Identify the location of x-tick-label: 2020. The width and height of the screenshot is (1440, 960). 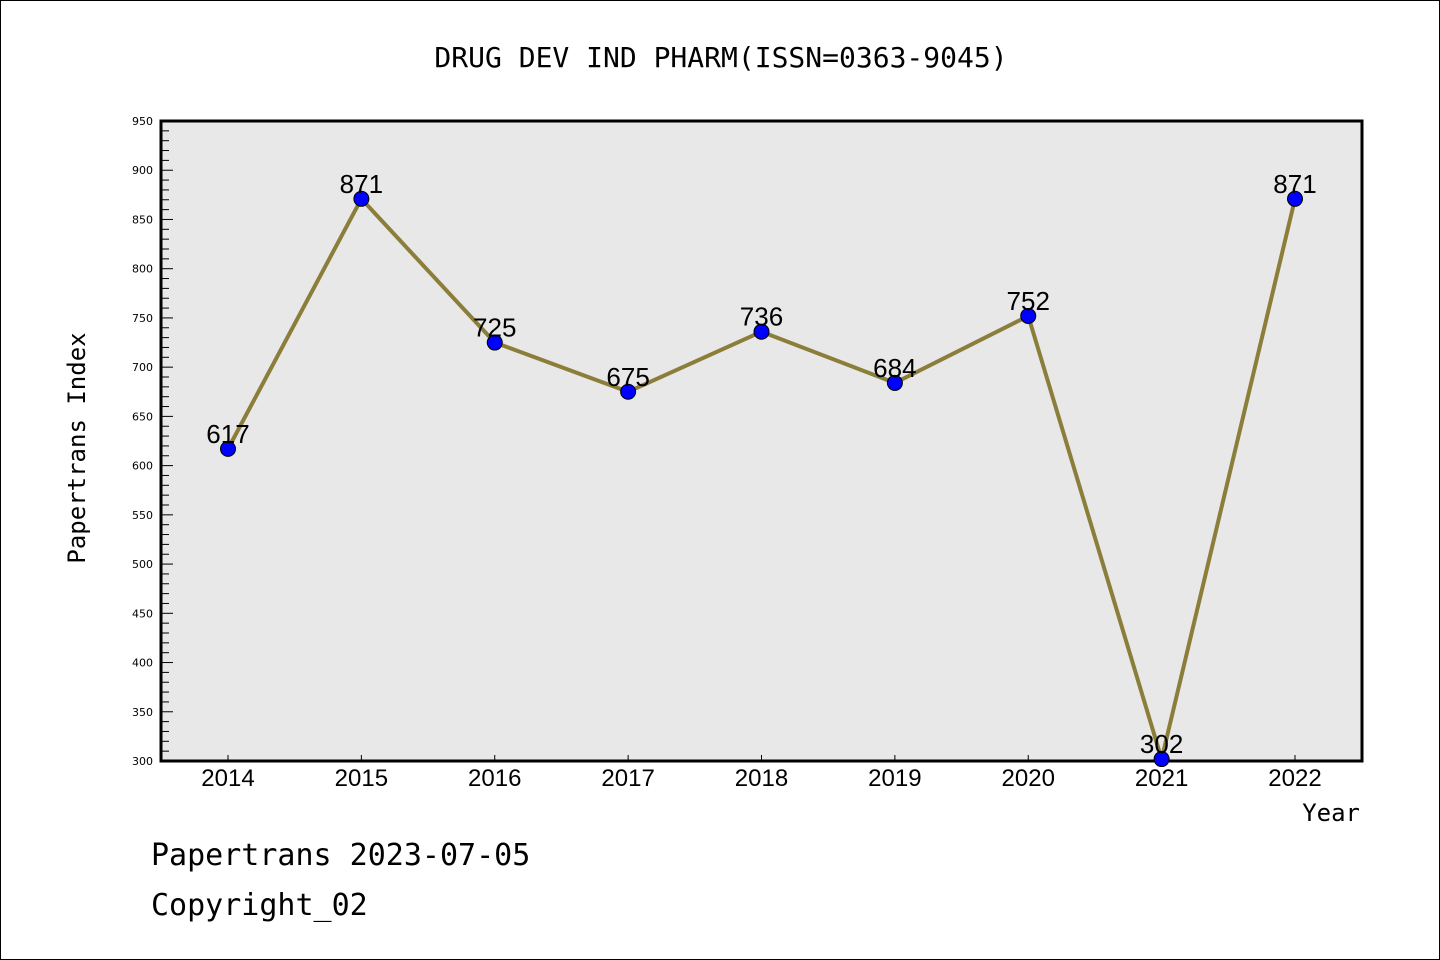
(1028, 778).